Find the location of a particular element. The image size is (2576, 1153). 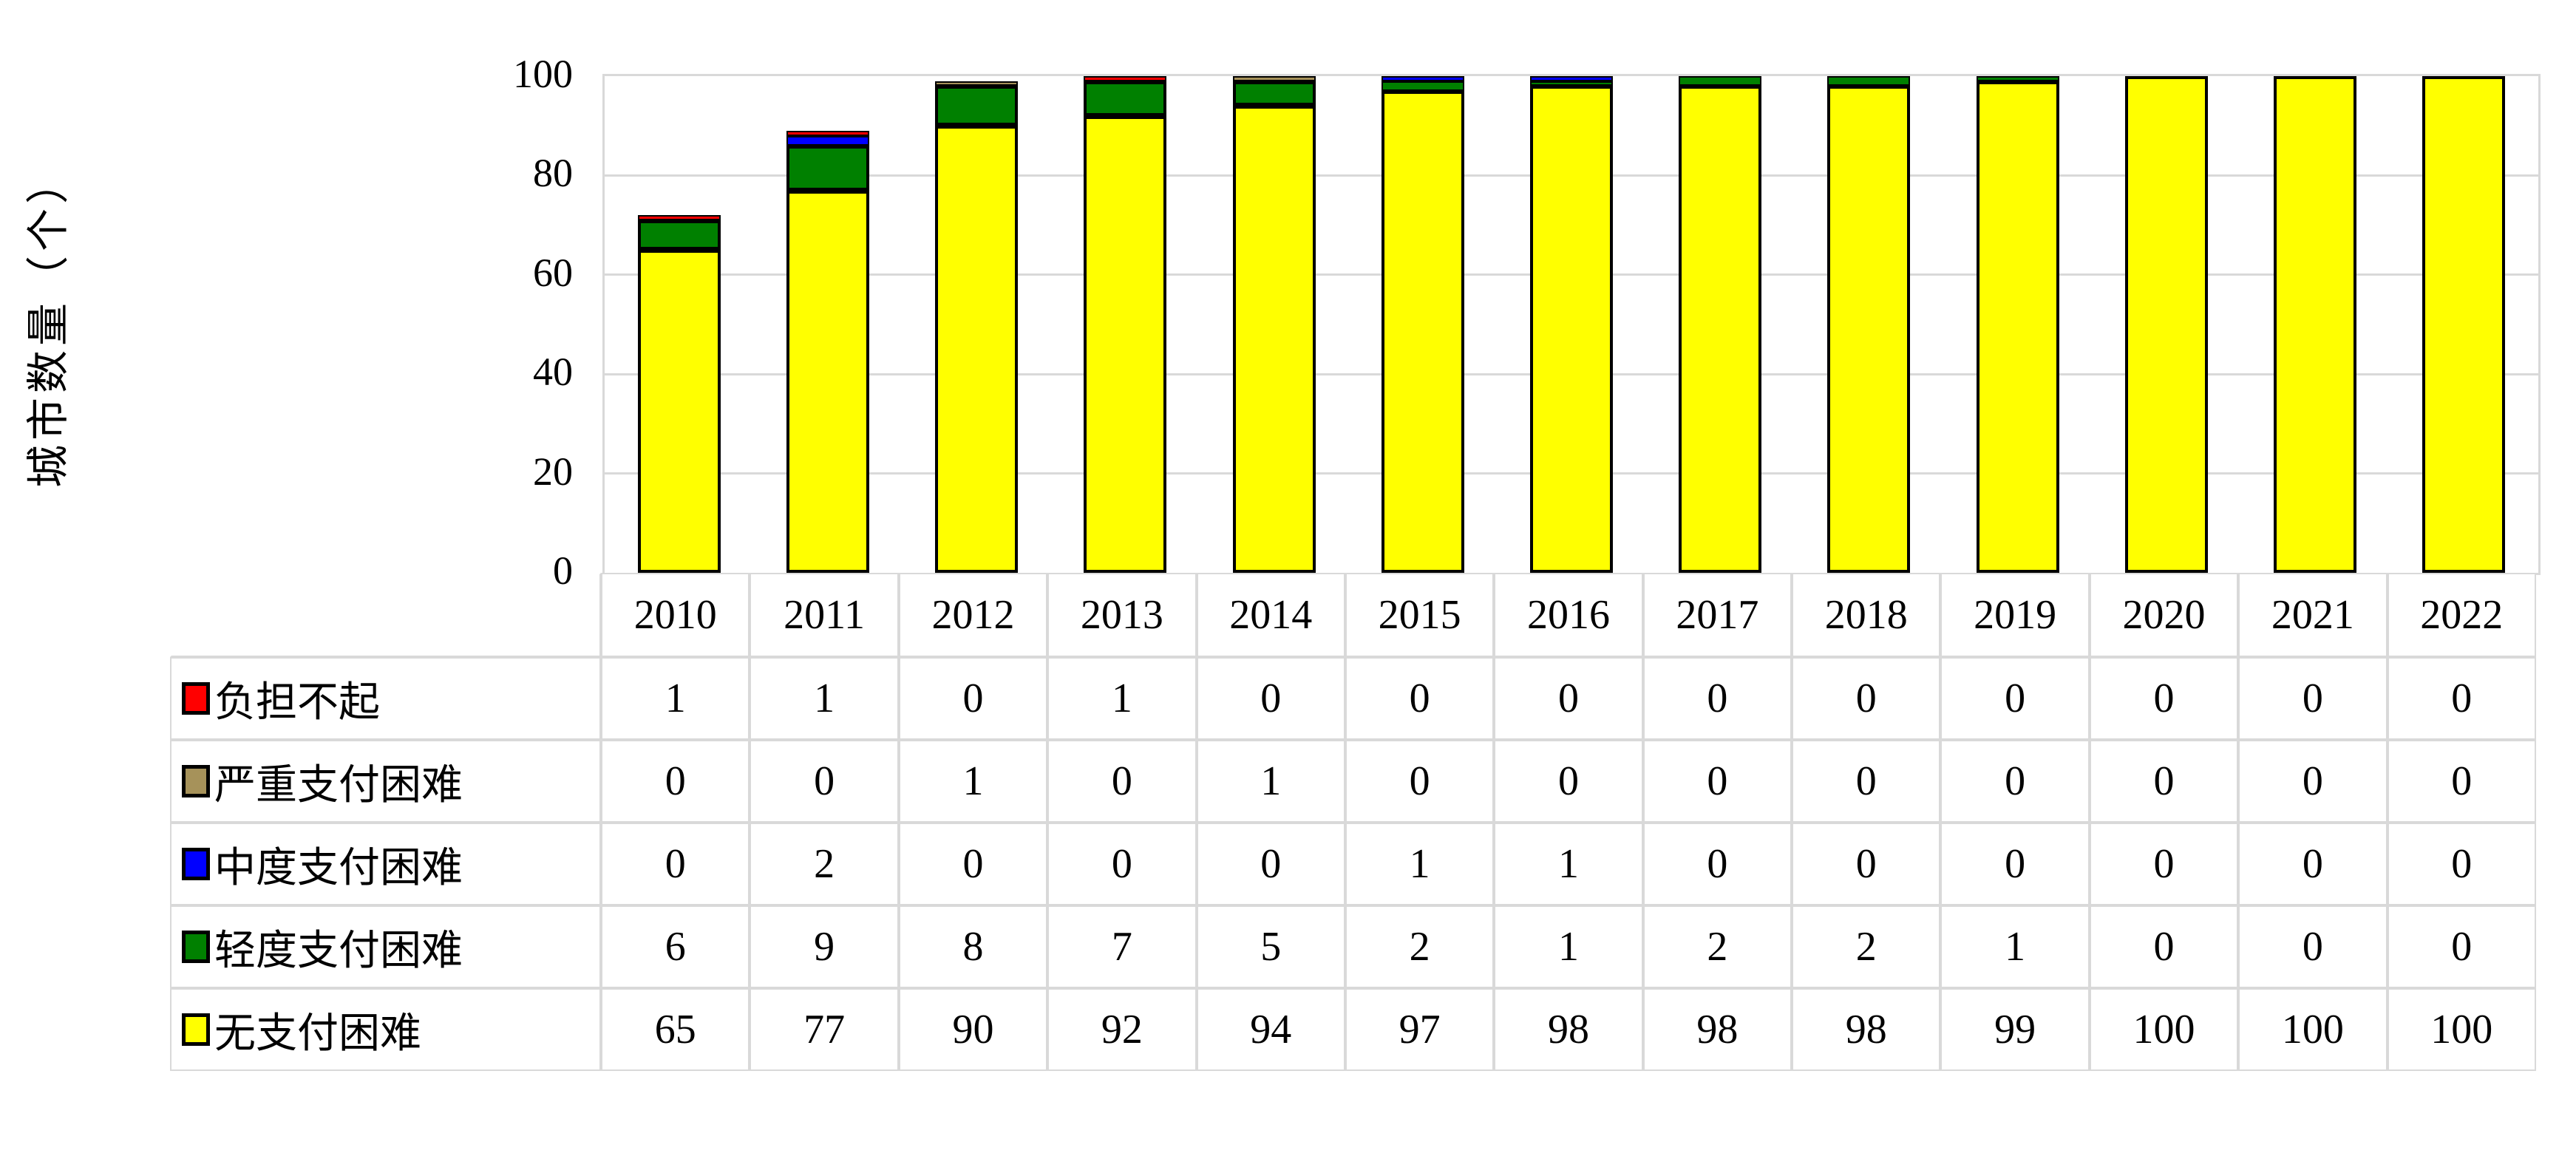

bar-2019 is located at coordinates (2017, 325).